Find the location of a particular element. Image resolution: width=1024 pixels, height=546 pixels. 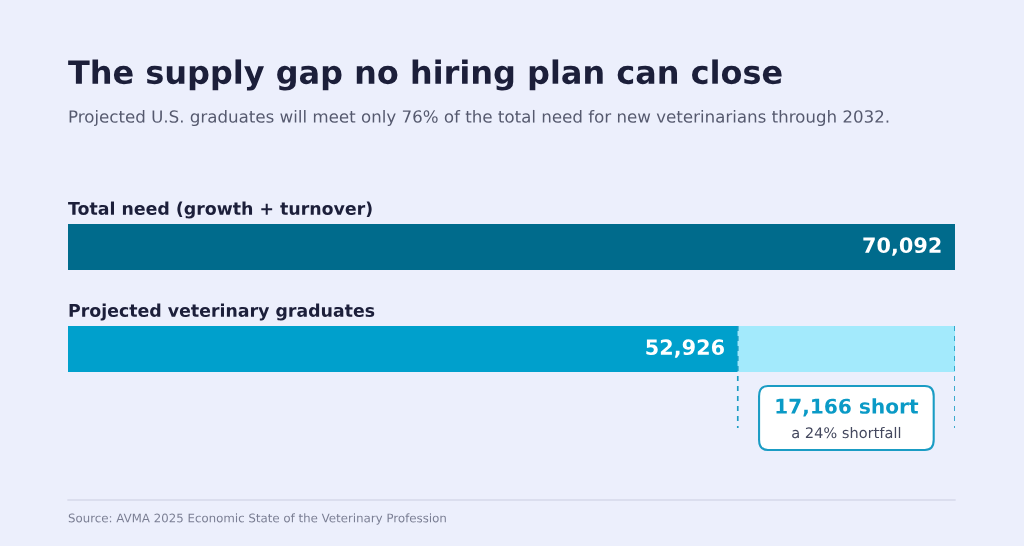

source-note: Source: AVMA 2025 Economic State of the Veterinary Profession is located at coordinates (257, 519).